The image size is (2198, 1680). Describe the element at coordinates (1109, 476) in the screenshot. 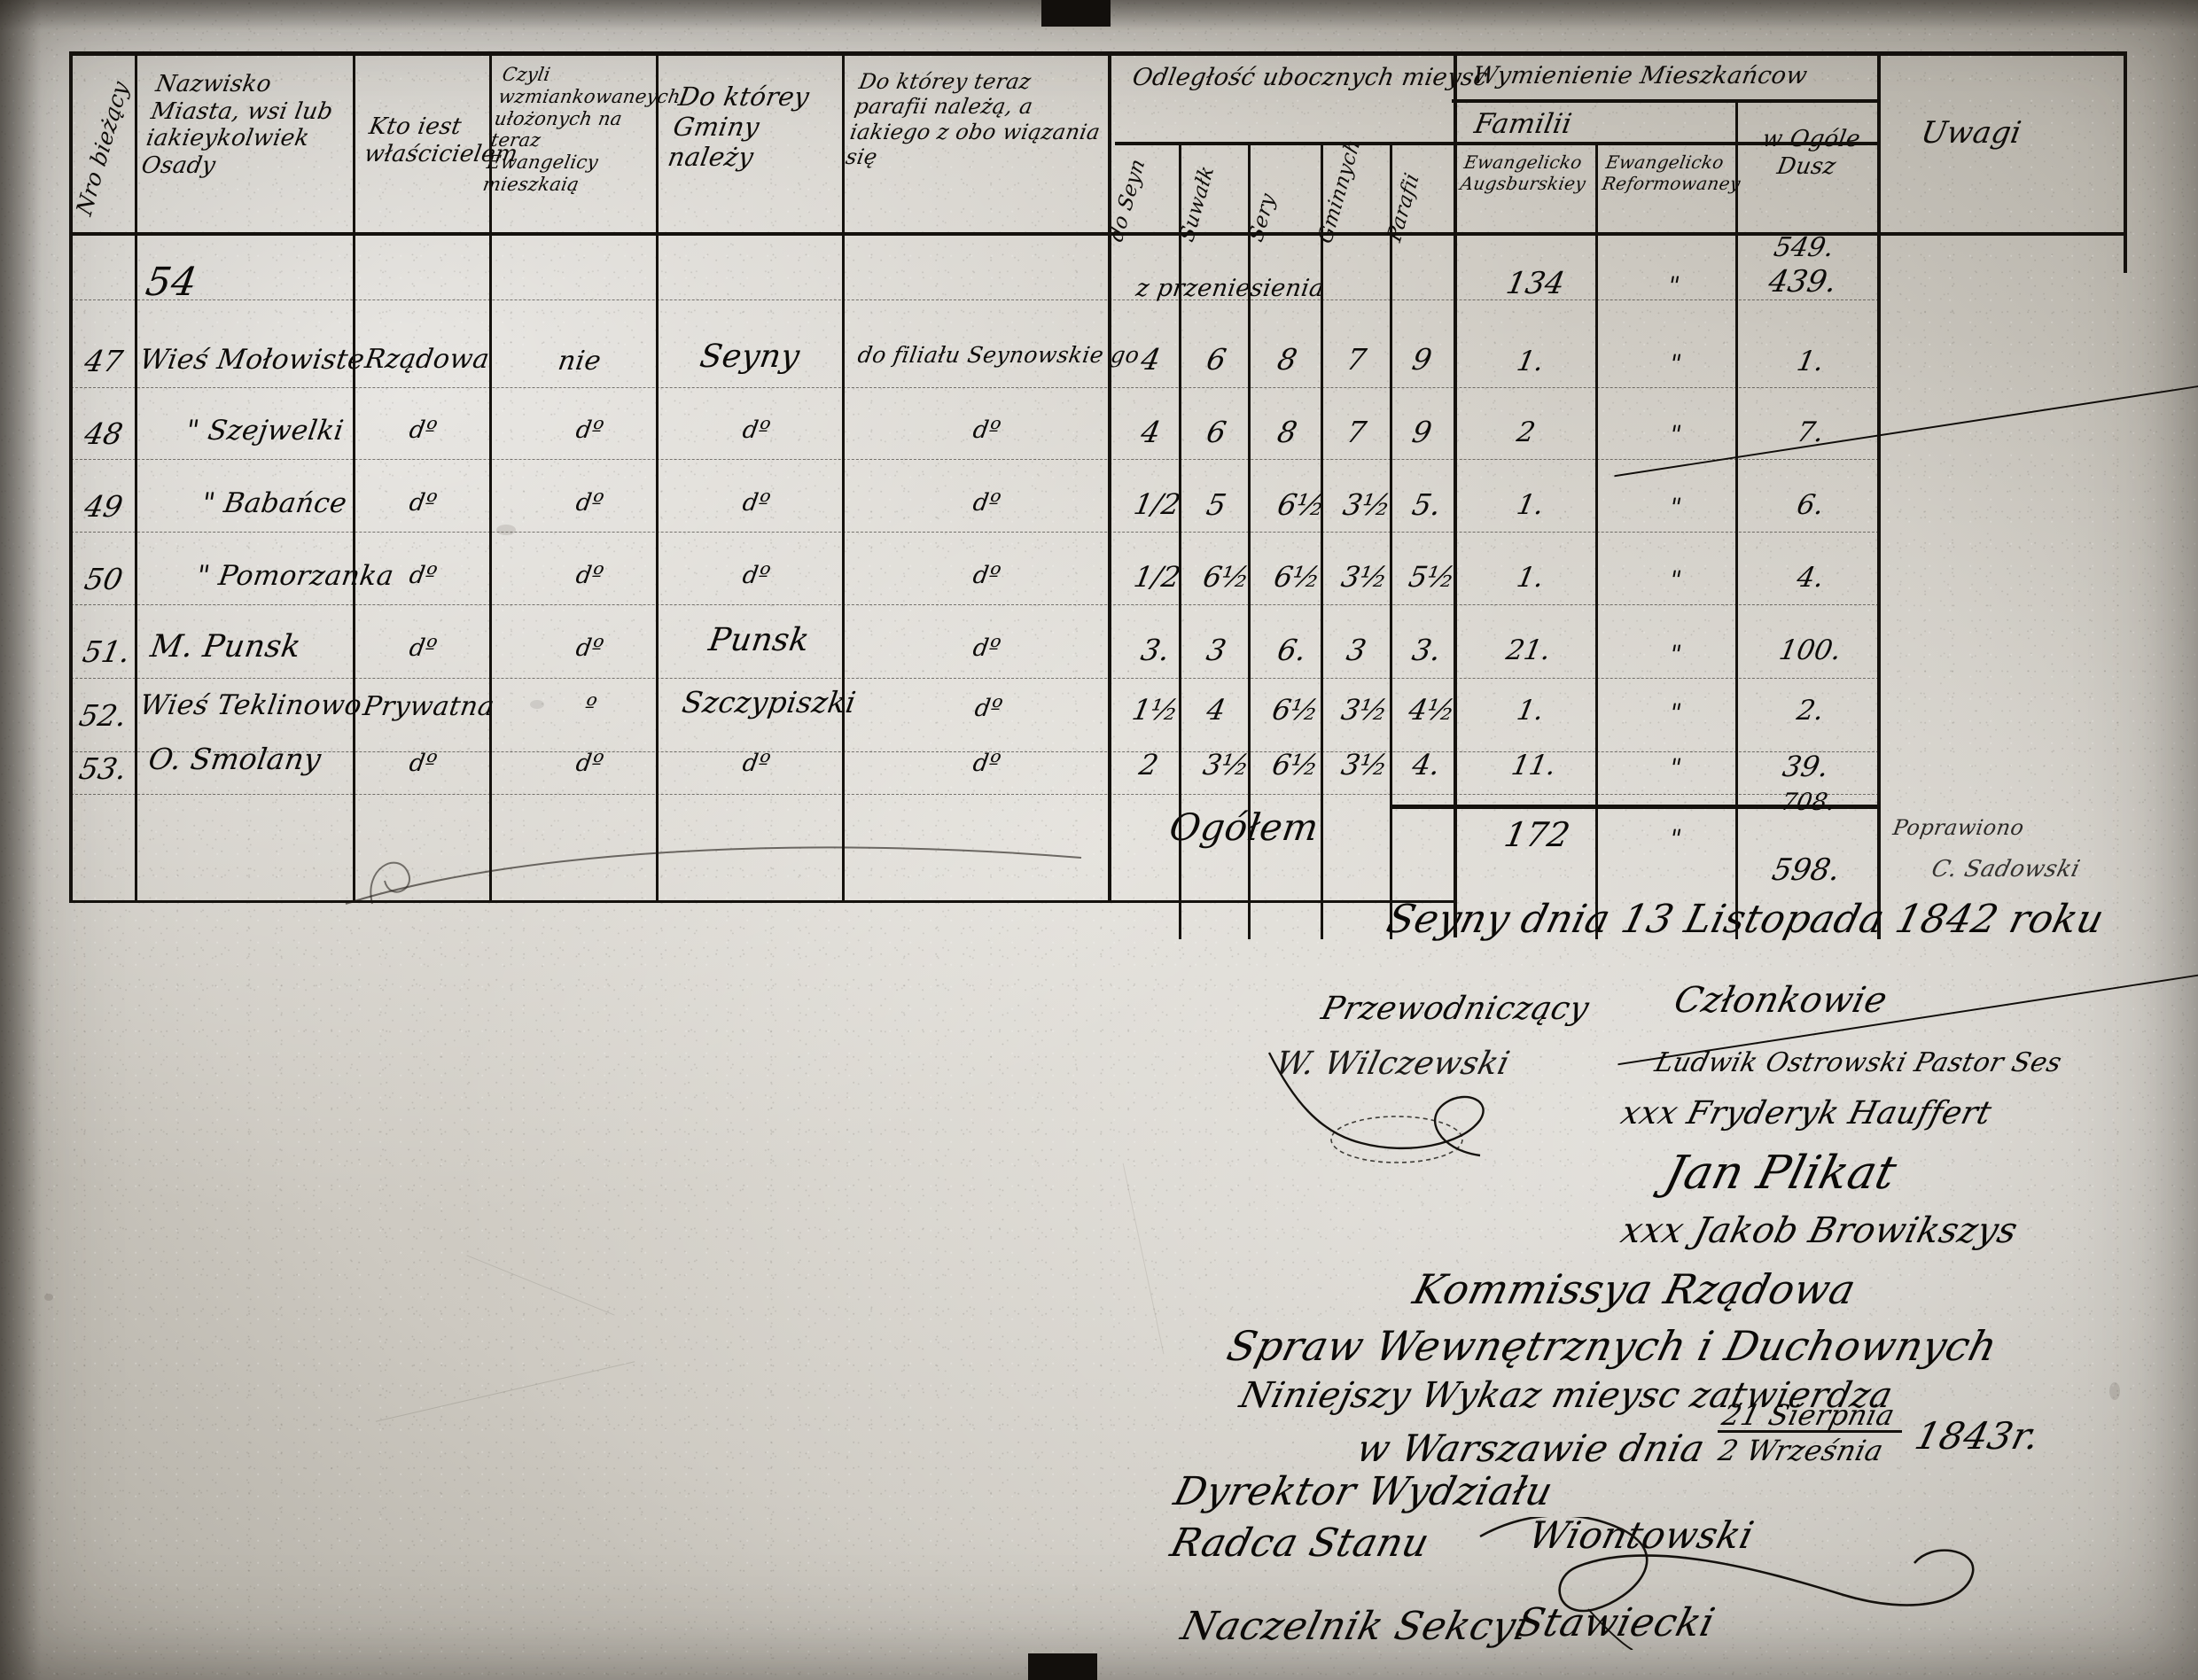

I see `col-rule-parish` at that location.